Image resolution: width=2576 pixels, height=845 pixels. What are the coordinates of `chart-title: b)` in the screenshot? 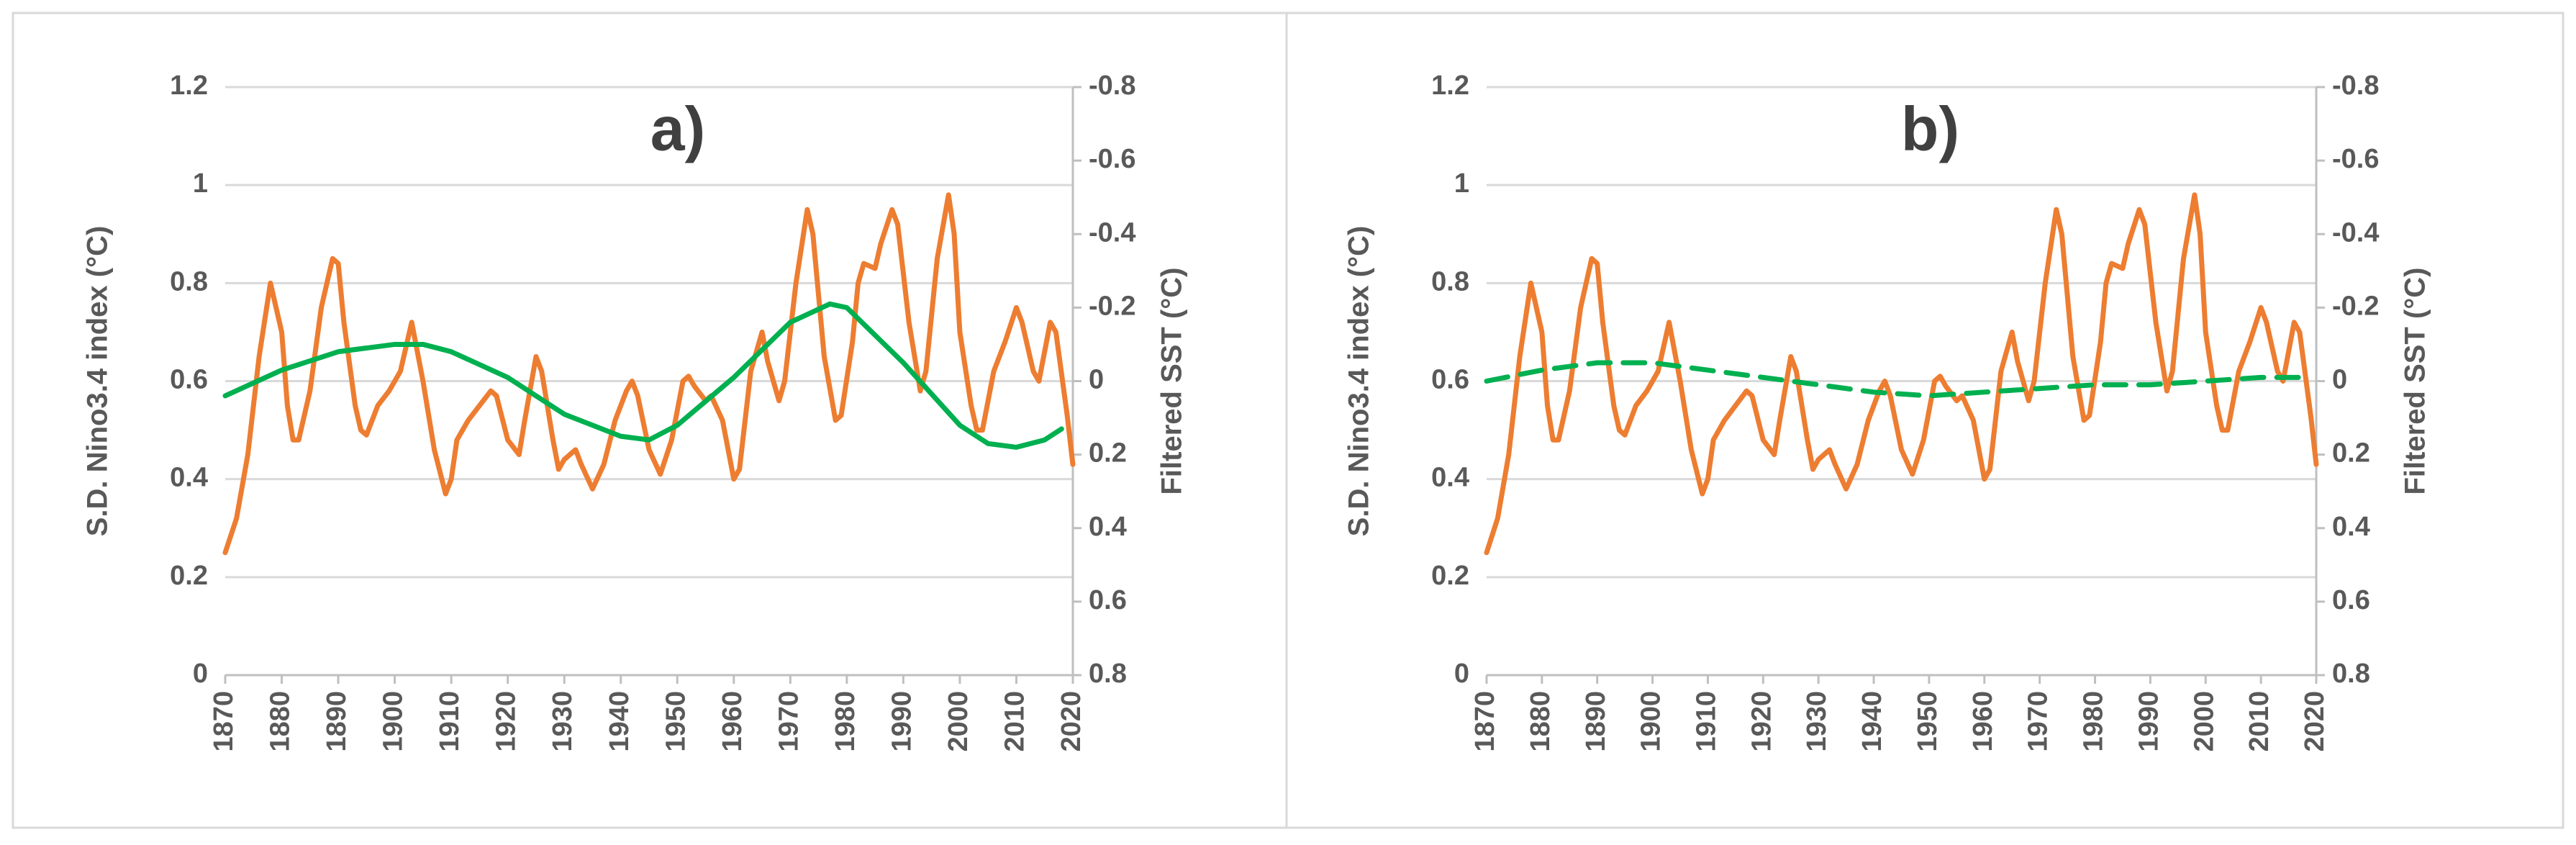 It's located at (1930, 129).